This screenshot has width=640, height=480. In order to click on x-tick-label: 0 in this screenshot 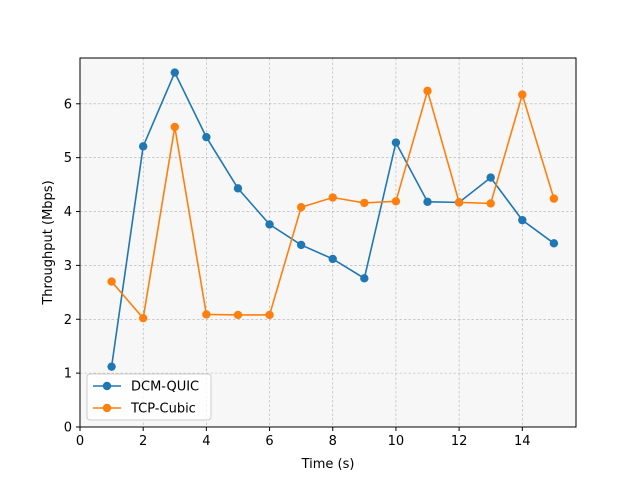, I will do `click(80, 441)`.